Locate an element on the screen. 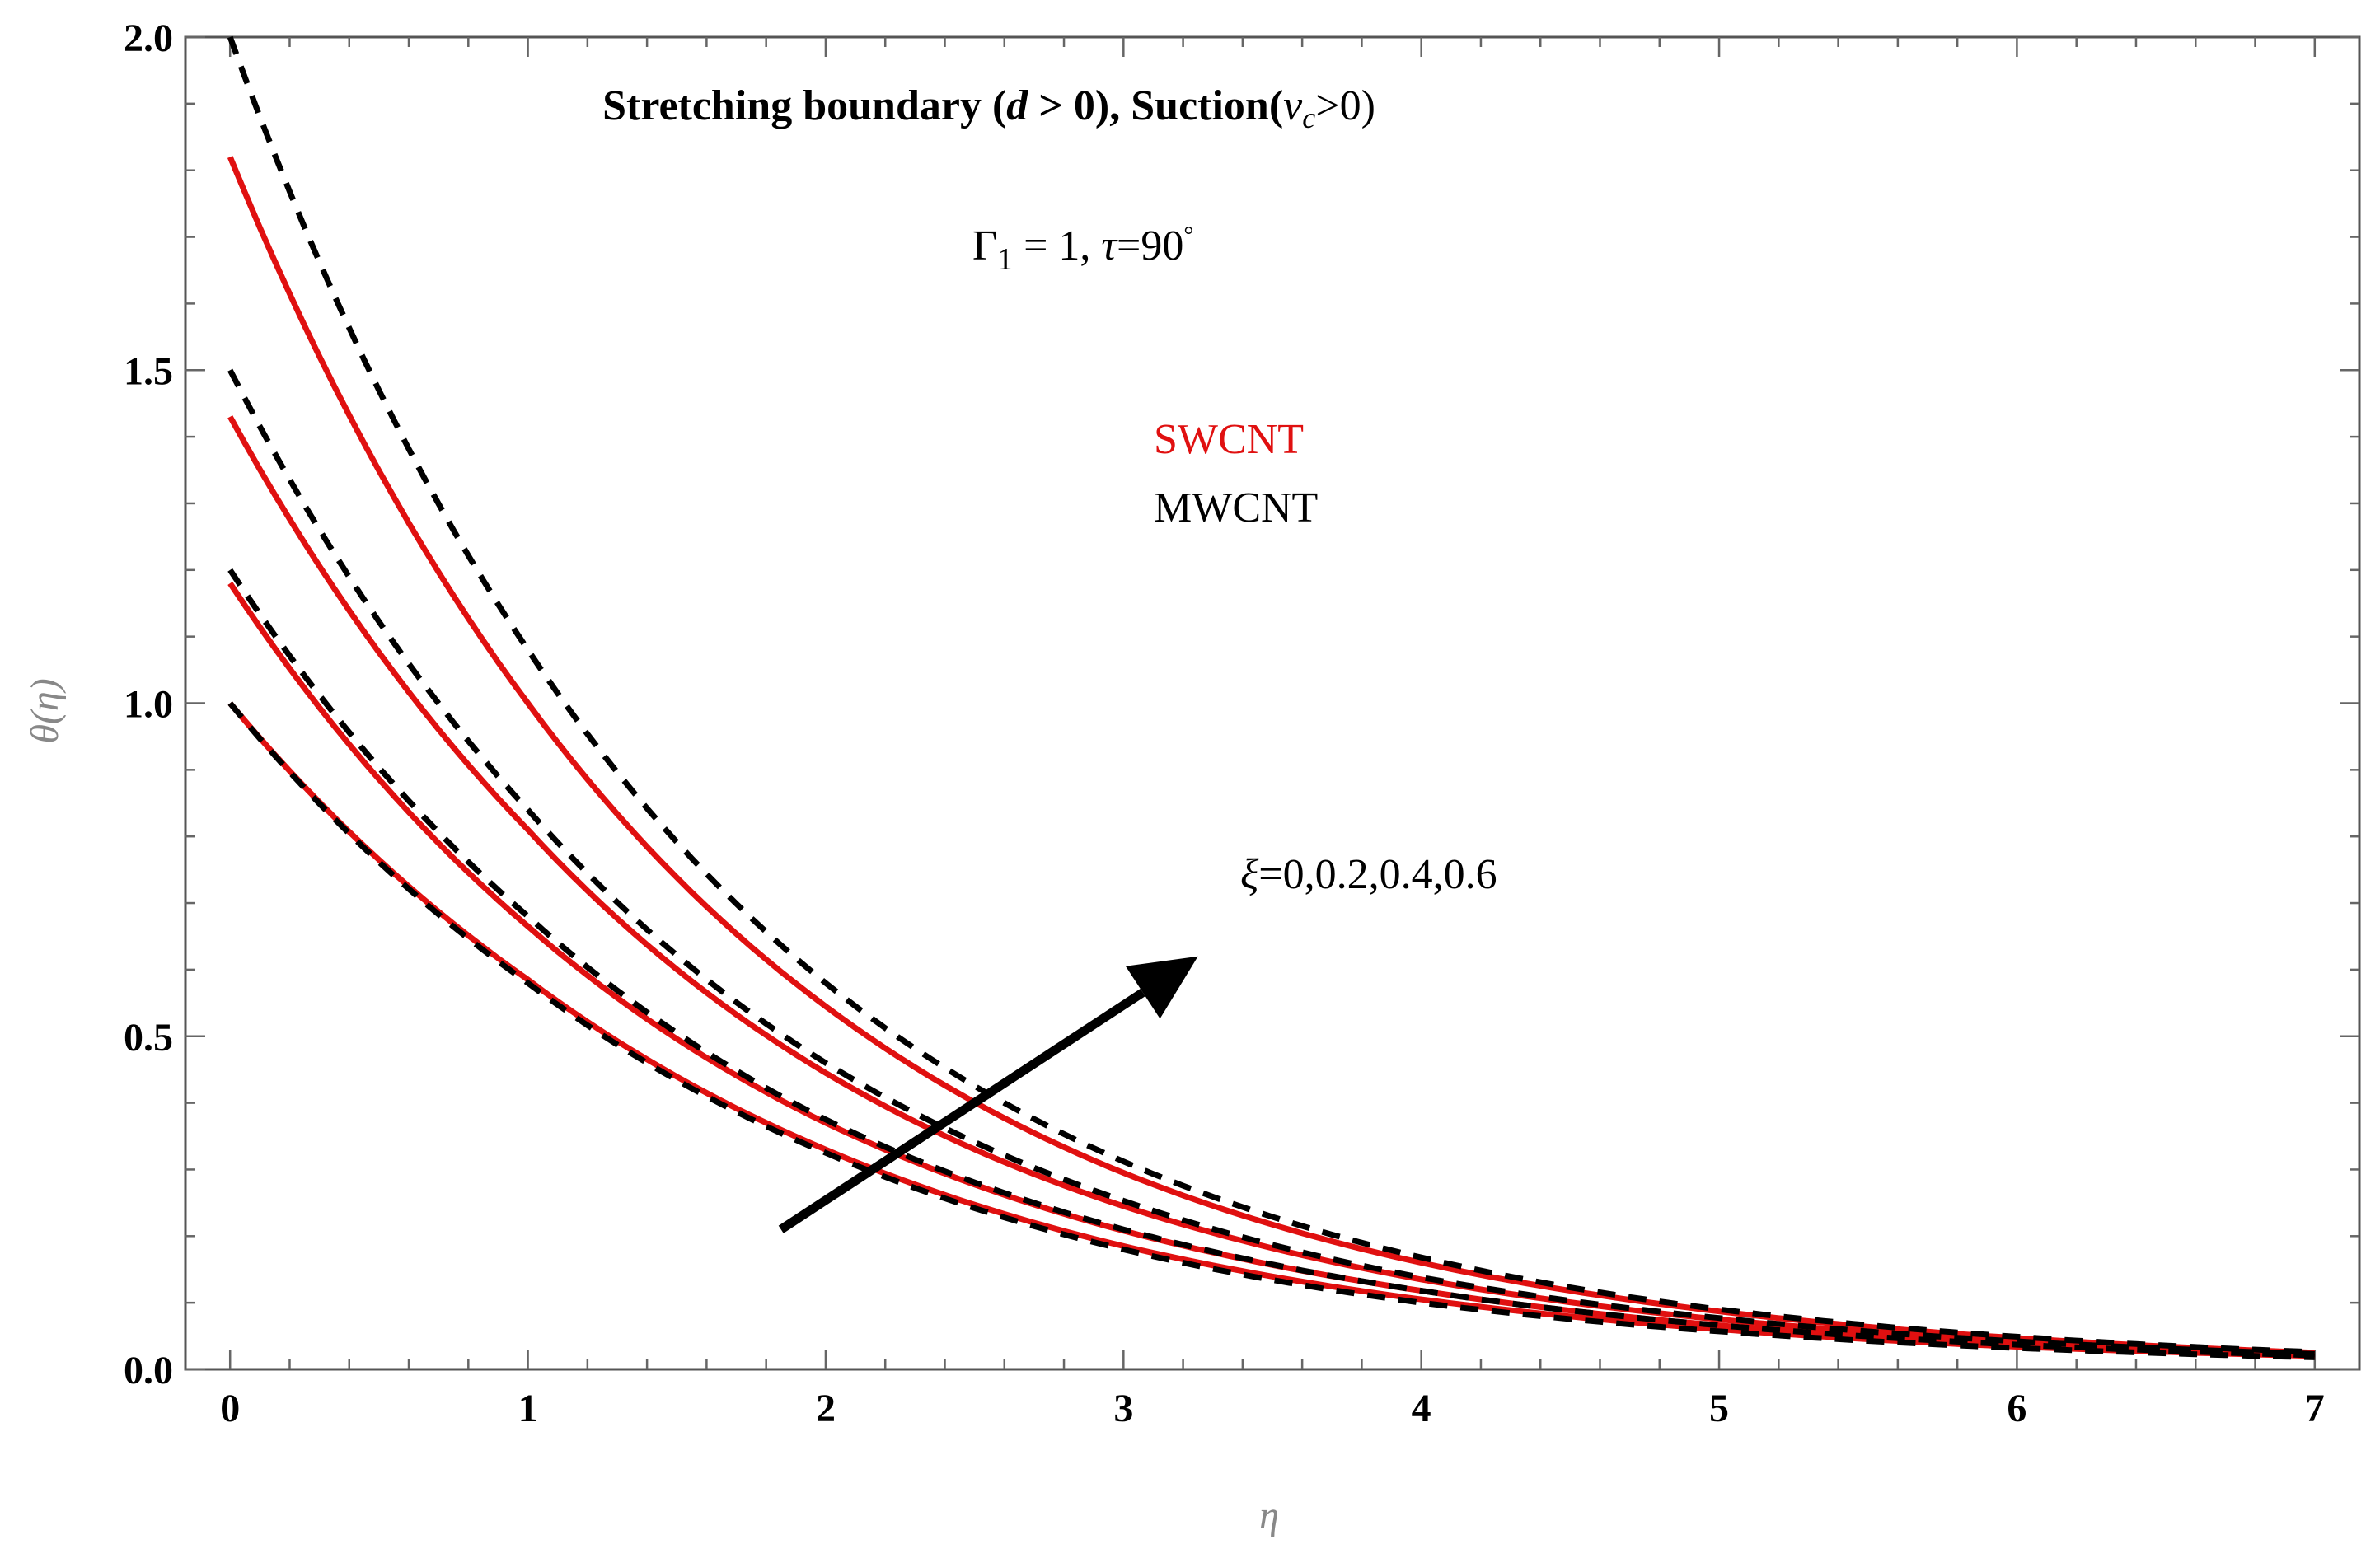 This screenshot has width=2380, height=1558. y-tick-label: 1.0 is located at coordinates (148, 705).